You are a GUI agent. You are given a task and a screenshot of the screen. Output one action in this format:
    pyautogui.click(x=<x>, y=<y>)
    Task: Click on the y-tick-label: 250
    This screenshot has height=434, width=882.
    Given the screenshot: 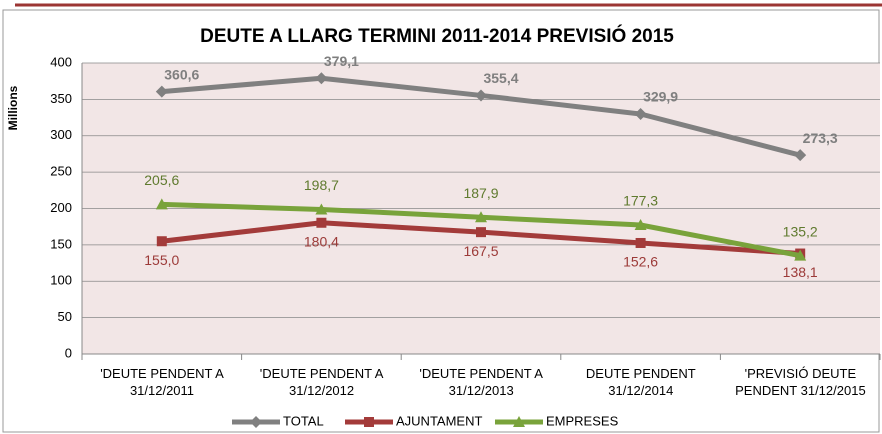 What is the action you would take?
    pyautogui.click(x=61, y=171)
    